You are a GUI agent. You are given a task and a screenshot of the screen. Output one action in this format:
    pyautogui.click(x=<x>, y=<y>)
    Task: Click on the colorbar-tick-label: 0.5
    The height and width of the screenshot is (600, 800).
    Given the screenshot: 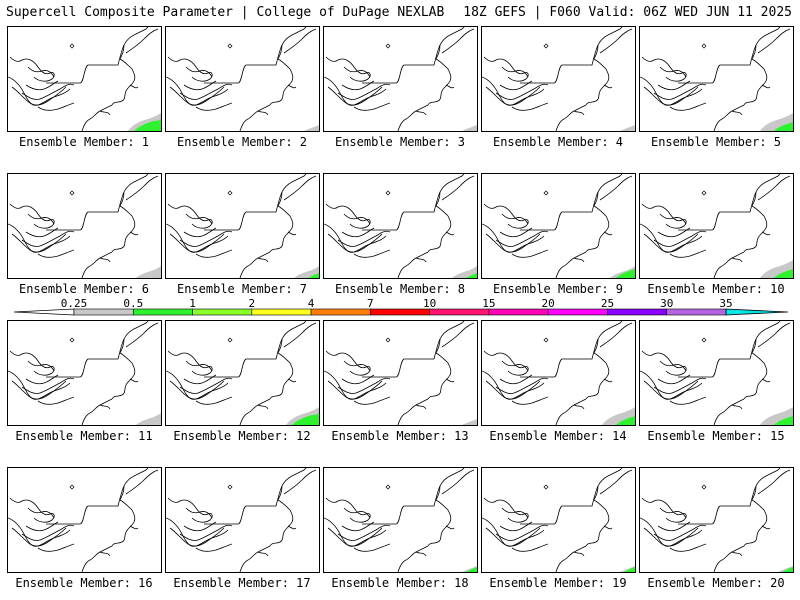 What is the action you would take?
    pyautogui.click(x=133, y=303)
    